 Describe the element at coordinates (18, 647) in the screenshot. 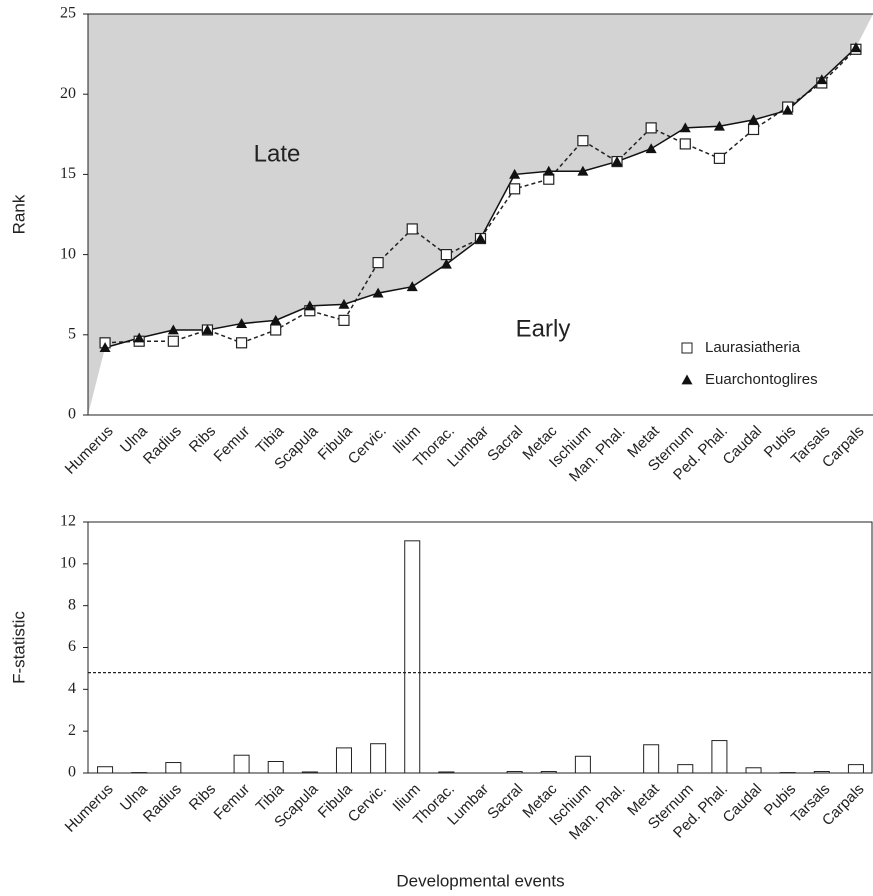

I see `y-axis-title: F-statistic` at that location.